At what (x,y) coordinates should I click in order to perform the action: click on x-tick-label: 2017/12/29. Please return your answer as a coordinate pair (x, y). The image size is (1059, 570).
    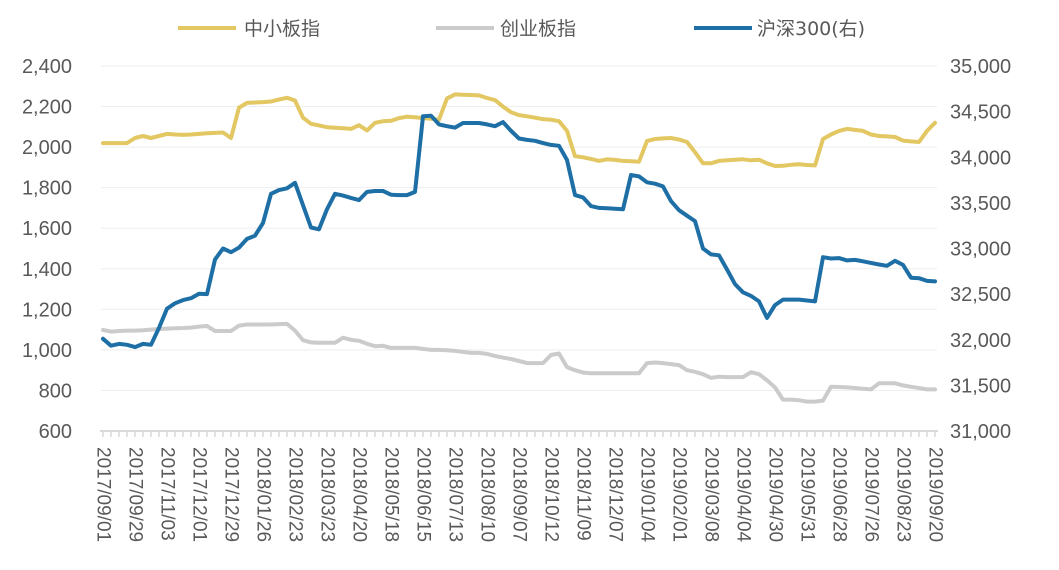
    Looking at the image, I should click on (231, 494).